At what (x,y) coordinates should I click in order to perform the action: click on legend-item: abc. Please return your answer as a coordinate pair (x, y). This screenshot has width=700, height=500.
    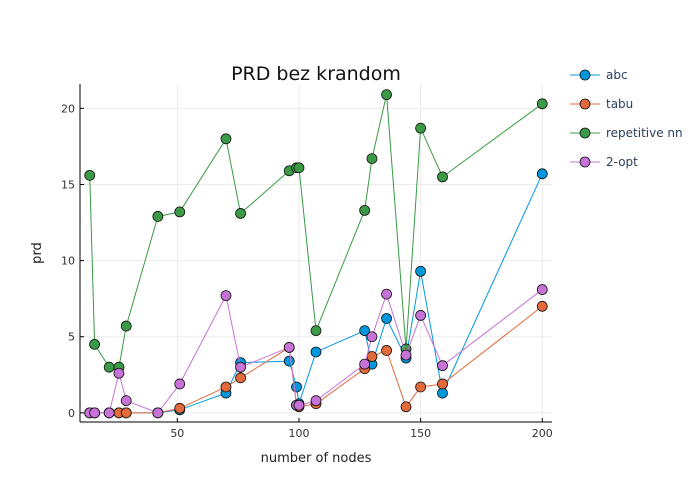
    Looking at the image, I should click on (599, 75).